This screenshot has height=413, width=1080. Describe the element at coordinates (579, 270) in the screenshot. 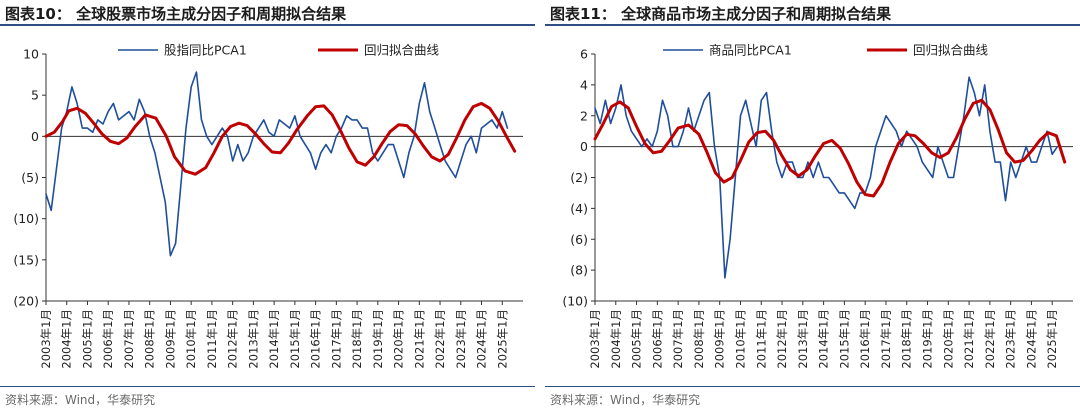

I see `y-tick-label: (8)` at that location.